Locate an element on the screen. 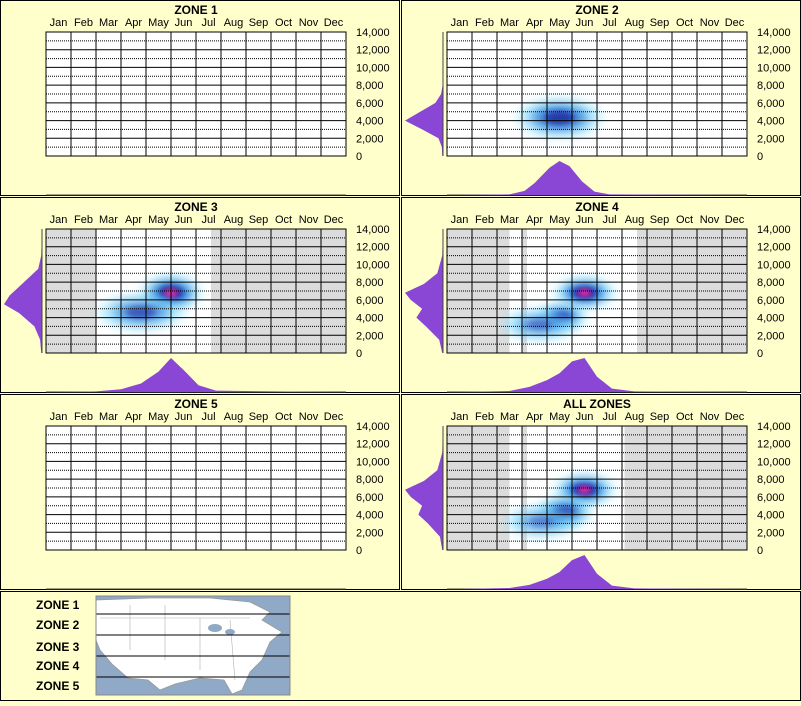 The image size is (801, 706). elevation-tick-label: 2,000 is located at coordinates (370, 139).